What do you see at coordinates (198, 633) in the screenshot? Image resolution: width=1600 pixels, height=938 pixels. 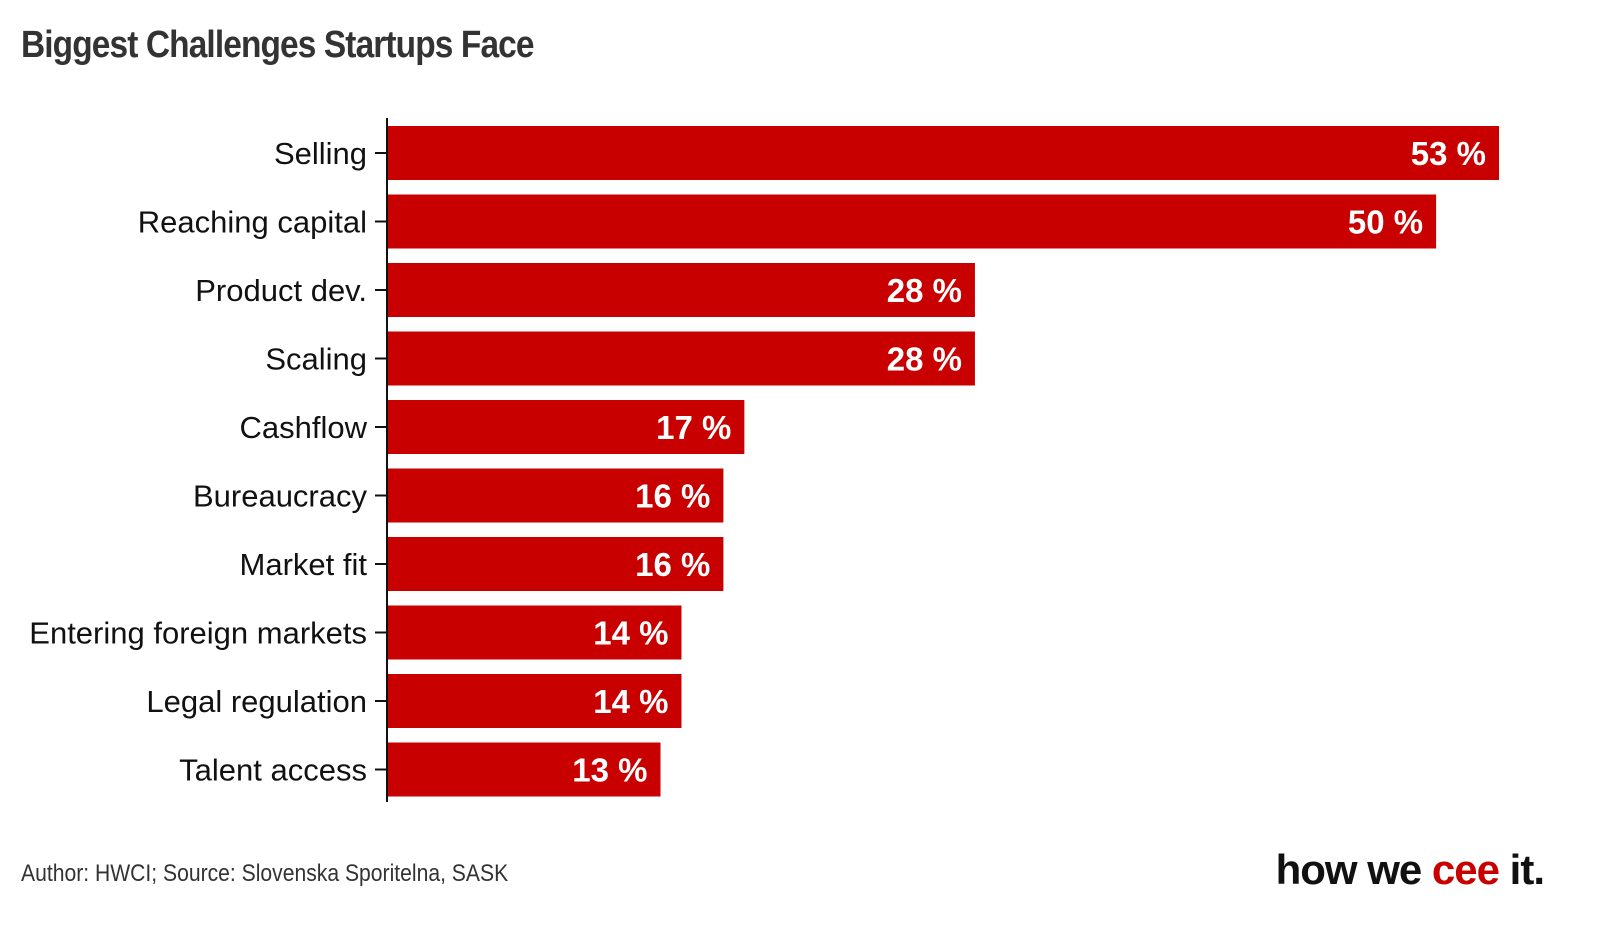 I see `category-label: Entering foreign markets` at bounding box center [198, 633].